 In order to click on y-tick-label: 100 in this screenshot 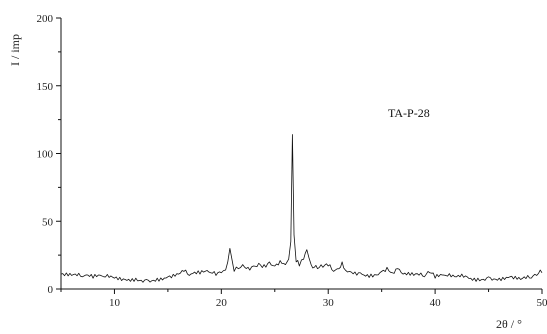, I will do `click(45, 155)`.